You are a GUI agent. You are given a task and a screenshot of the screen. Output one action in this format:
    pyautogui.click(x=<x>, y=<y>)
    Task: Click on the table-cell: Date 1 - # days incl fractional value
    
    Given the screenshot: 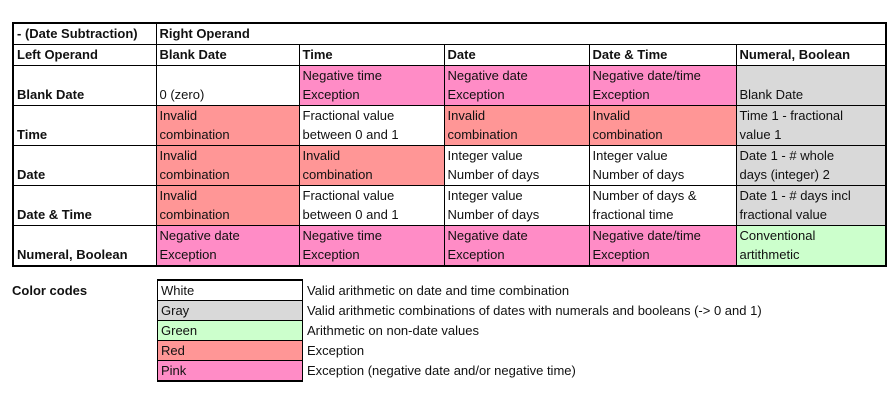 What is the action you would take?
    pyautogui.click(x=811, y=205)
    